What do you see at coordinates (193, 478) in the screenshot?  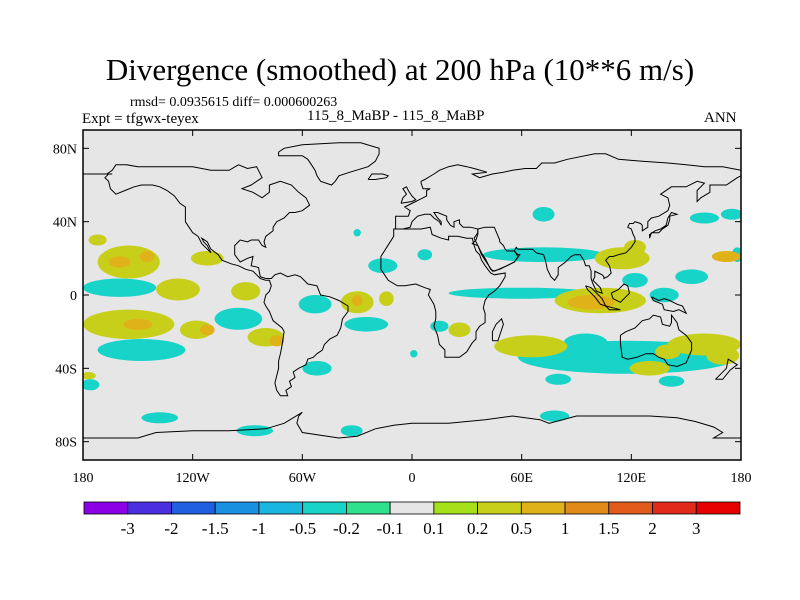 I see `x-tick-label-1: 120W` at bounding box center [193, 478].